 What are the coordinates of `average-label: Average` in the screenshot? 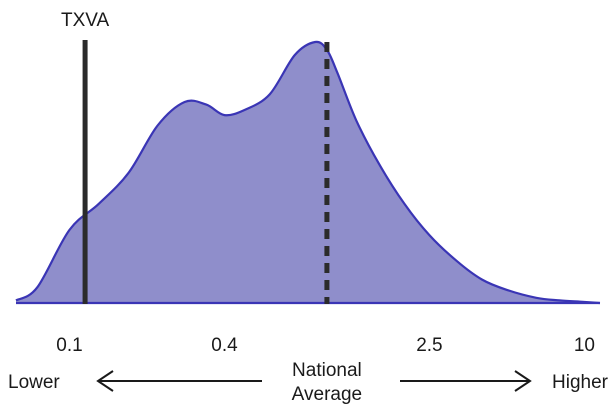 It's located at (327, 394).